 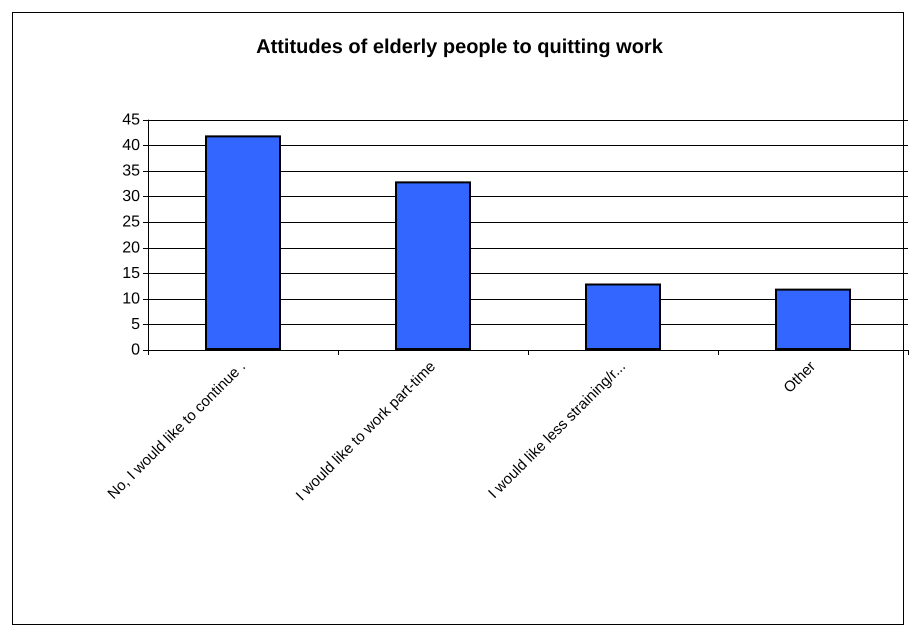 What do you see at coordinates (131, 222) in the screenshot?
I see `y-tick-label: 25` at bounding box center [131, 222].